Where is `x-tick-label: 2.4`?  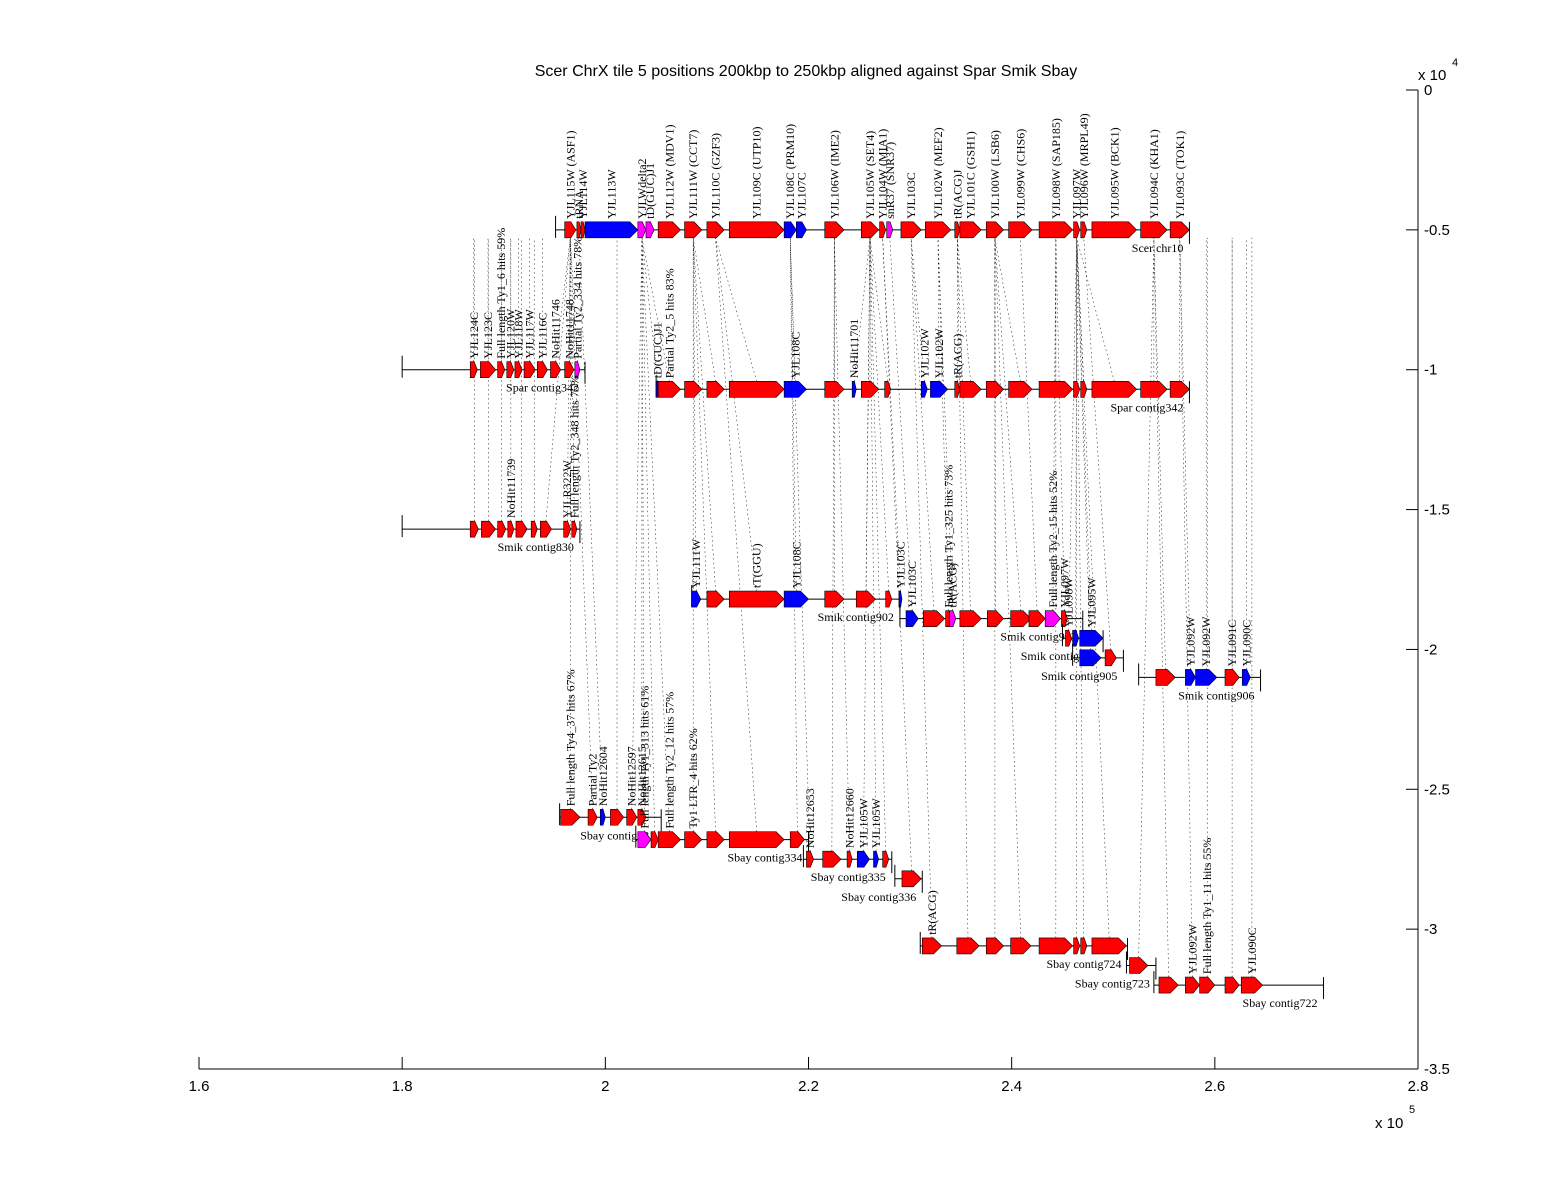
x-tick-label: 2.4 is located at coordinates (1011, 1086).